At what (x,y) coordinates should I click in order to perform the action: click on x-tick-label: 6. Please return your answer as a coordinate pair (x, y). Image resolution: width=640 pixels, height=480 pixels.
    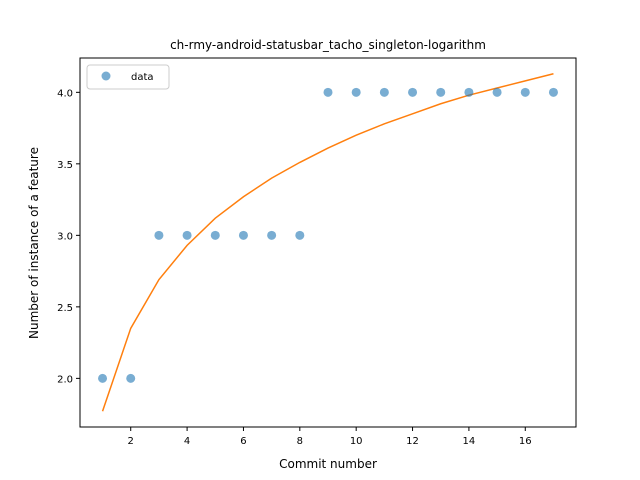
    Looking at the image, I should click on (243, 441).